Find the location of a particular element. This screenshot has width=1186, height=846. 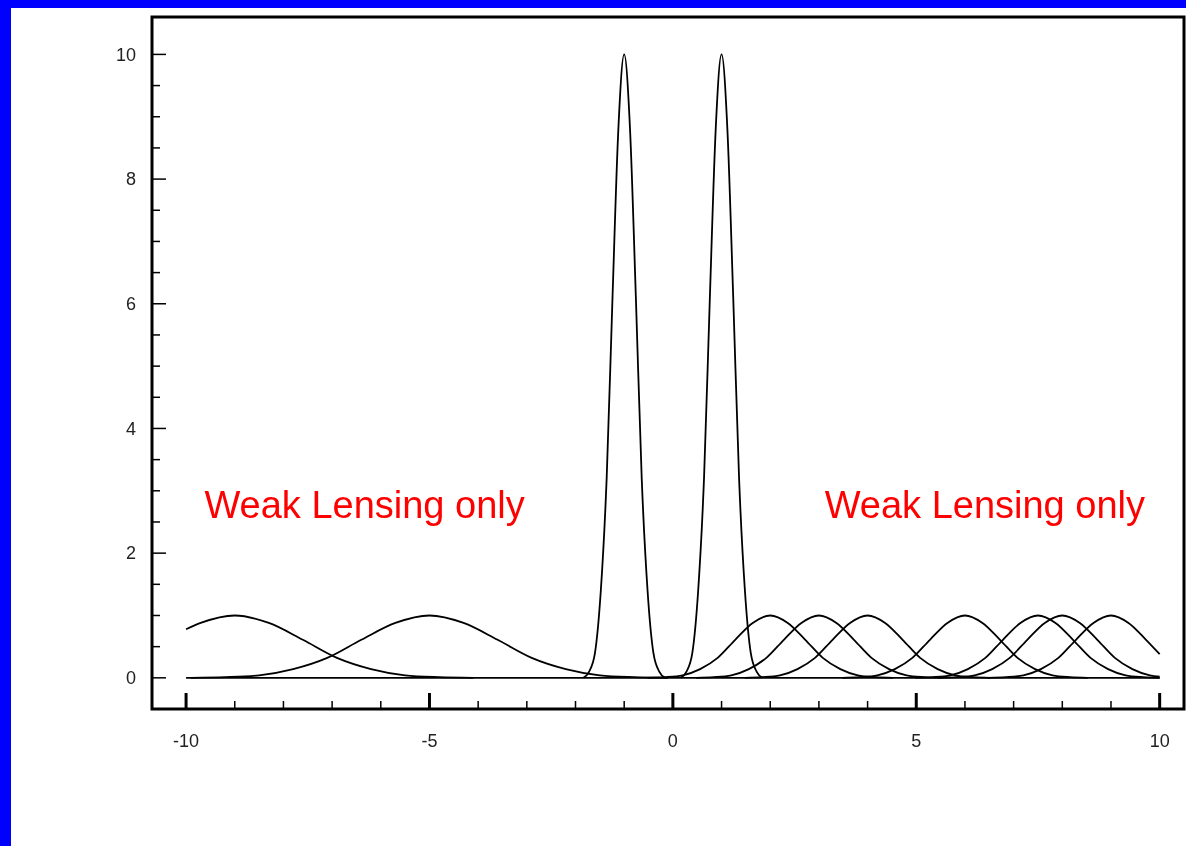

x-tick-label: 10 is located at coordinates (1159, 741).